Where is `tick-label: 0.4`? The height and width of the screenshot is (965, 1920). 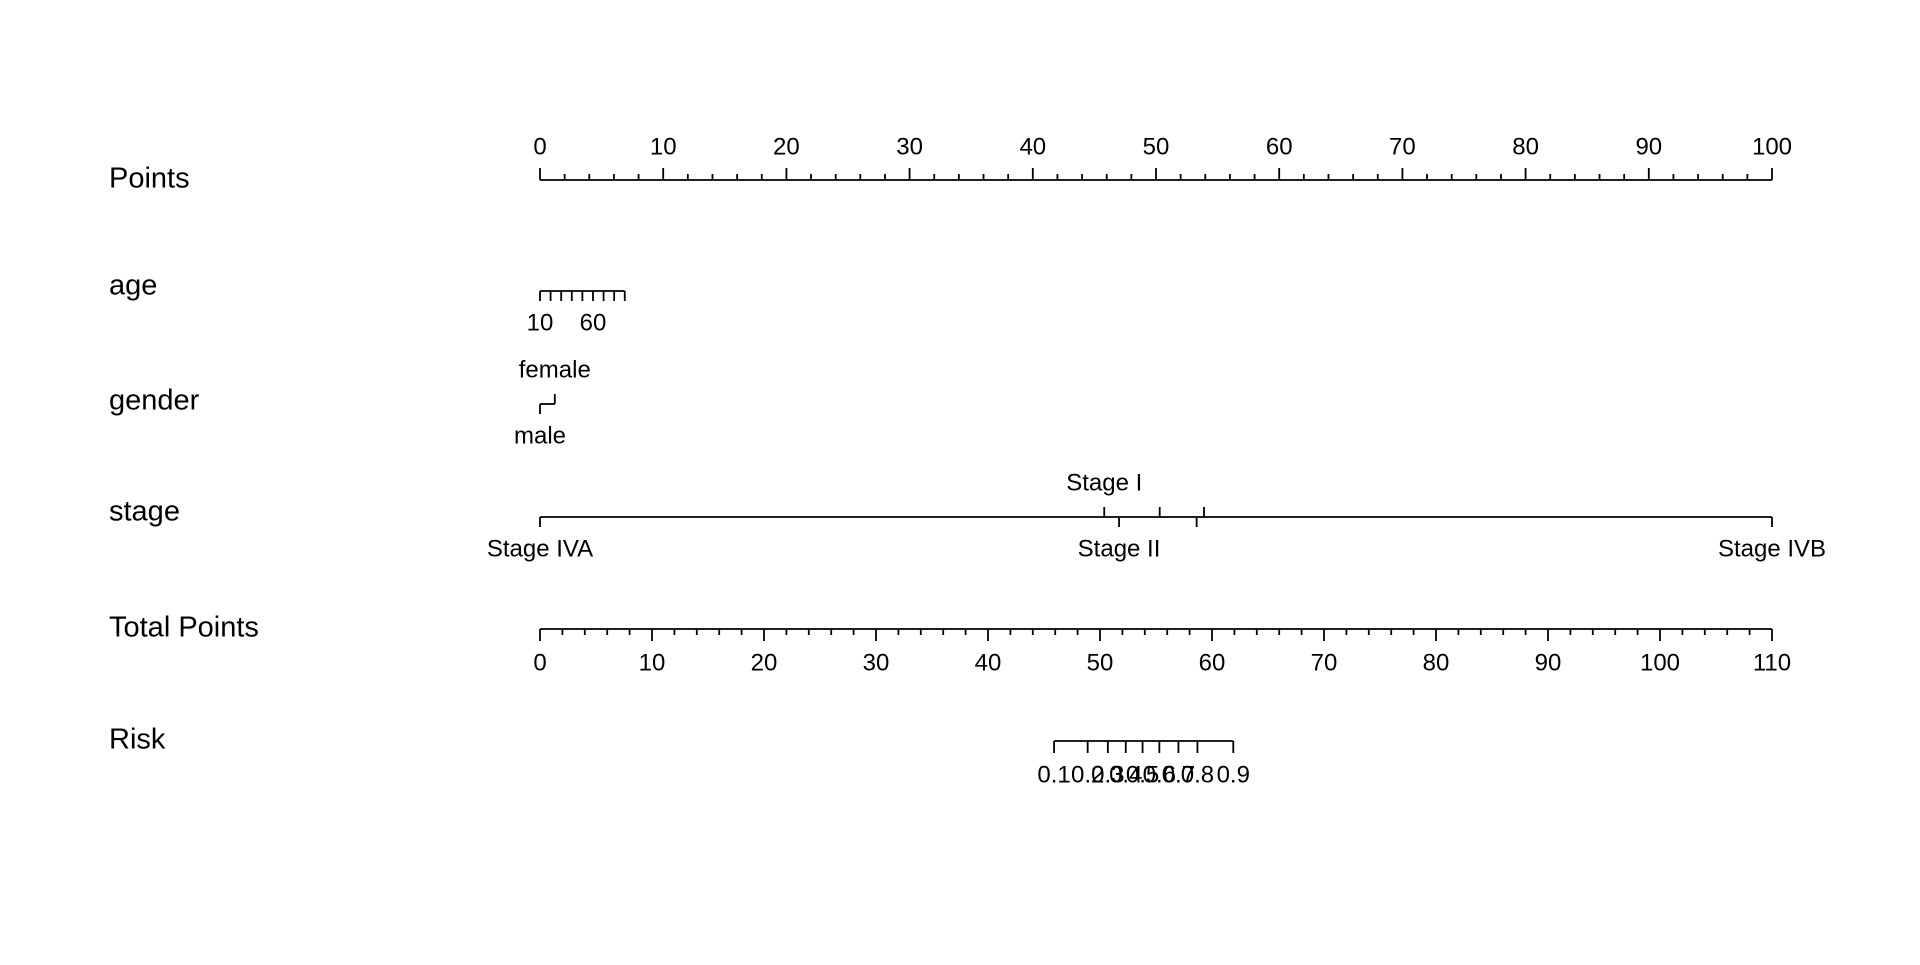 tick-label: 0.4 is located at coordinates (1125, 774).